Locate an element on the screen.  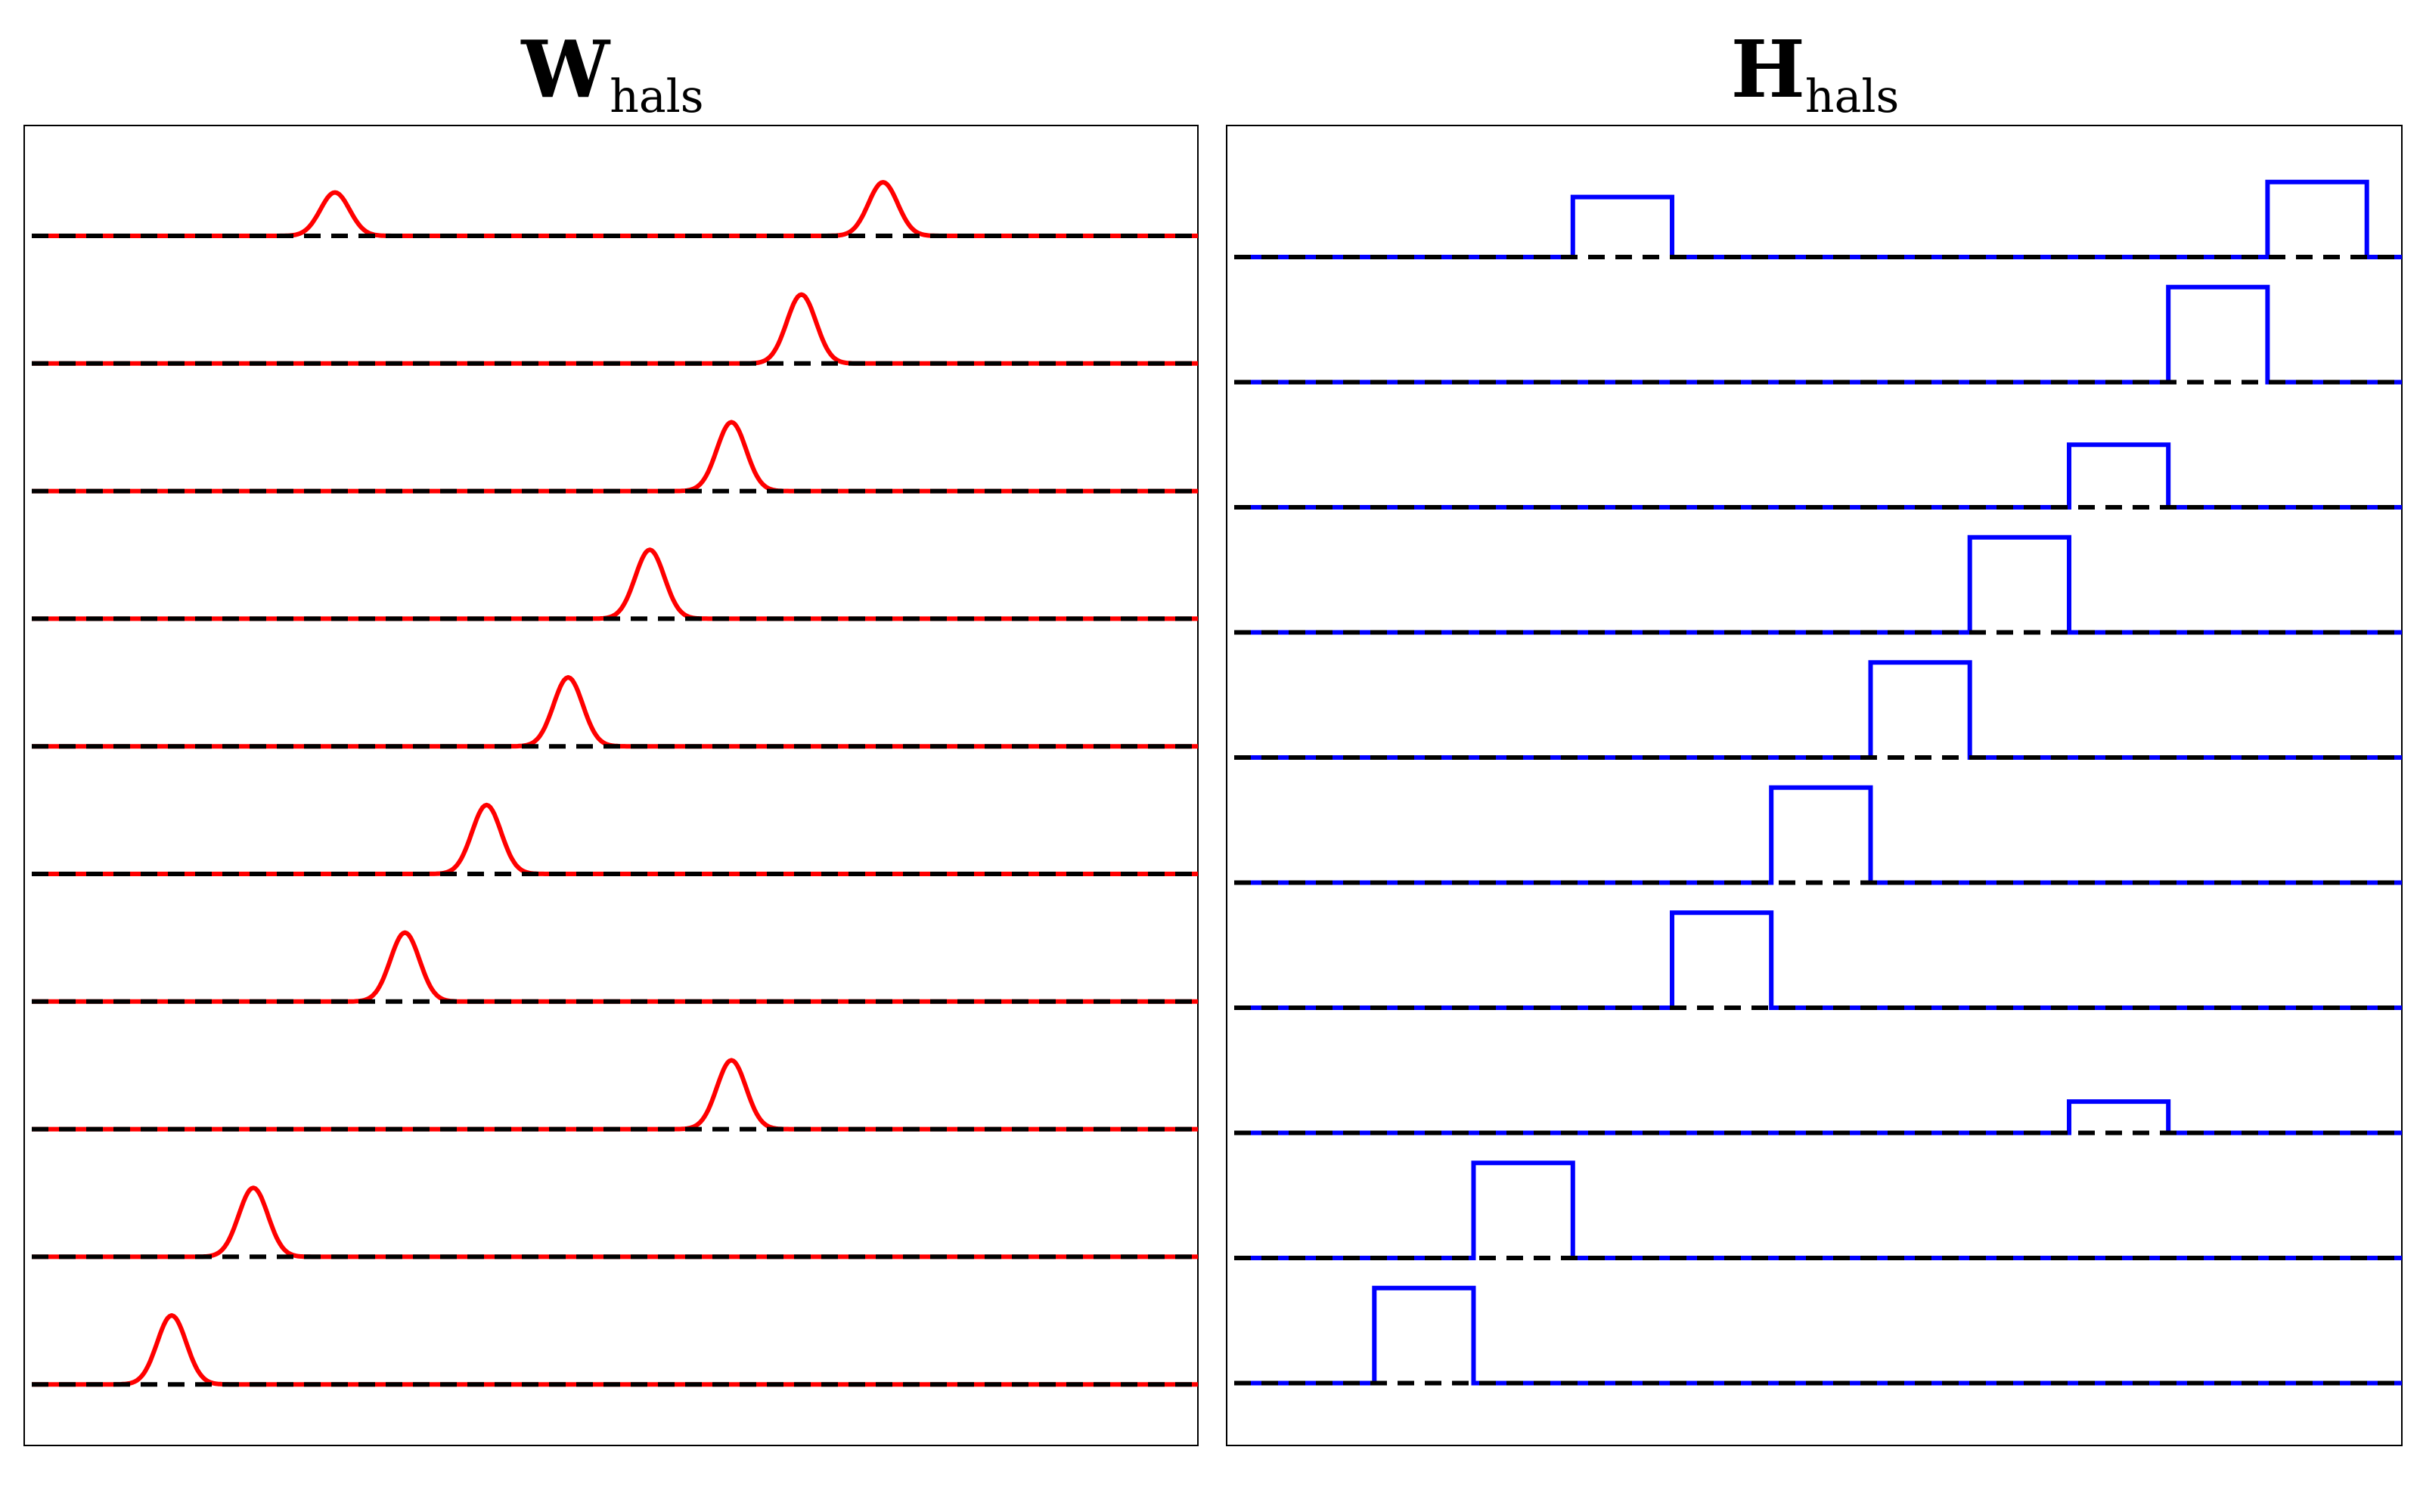
w-panel-title: Whals is located at coordinates (611, 73).